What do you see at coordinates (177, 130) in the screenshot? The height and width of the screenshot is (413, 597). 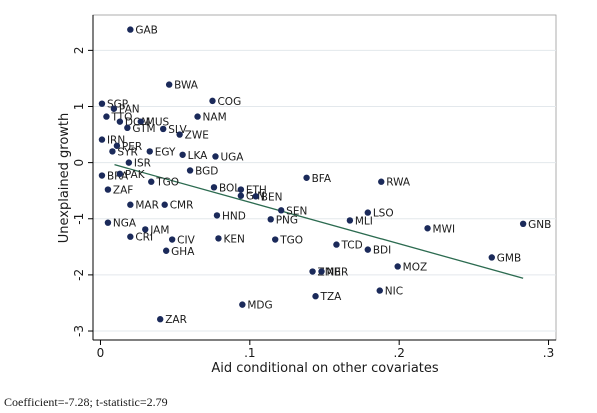 I see `point-label: SLV` at bounding box center [177, 130].